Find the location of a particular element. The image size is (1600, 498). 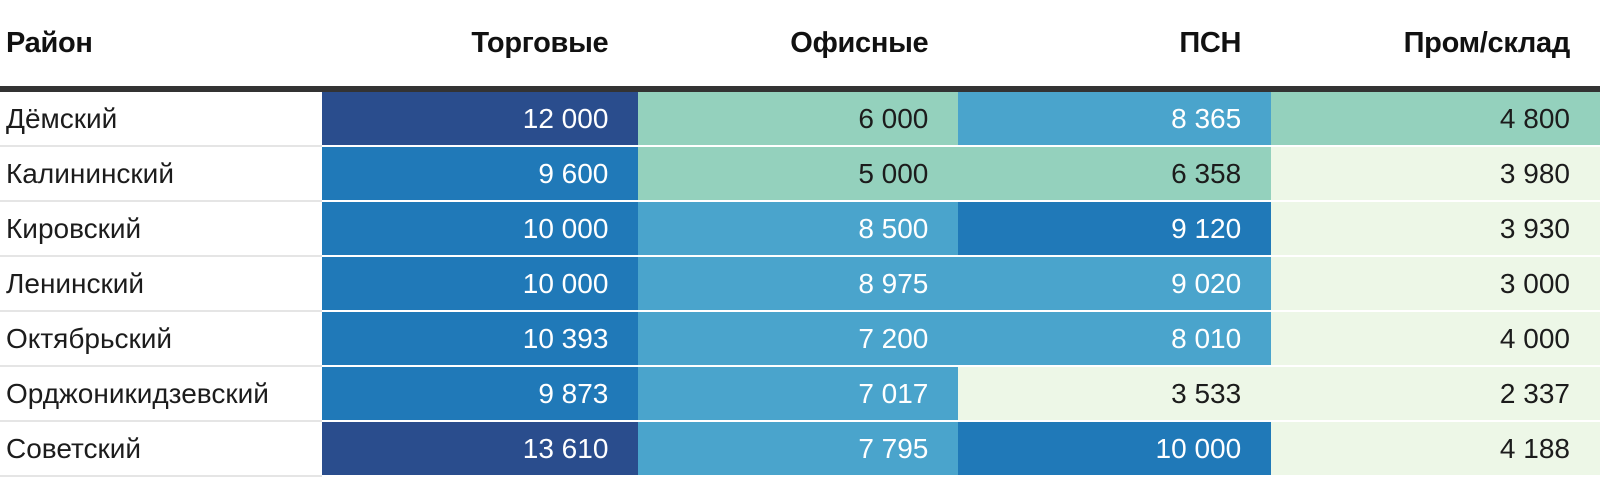

district-name: Калининский is located at coordinates (161, 174).